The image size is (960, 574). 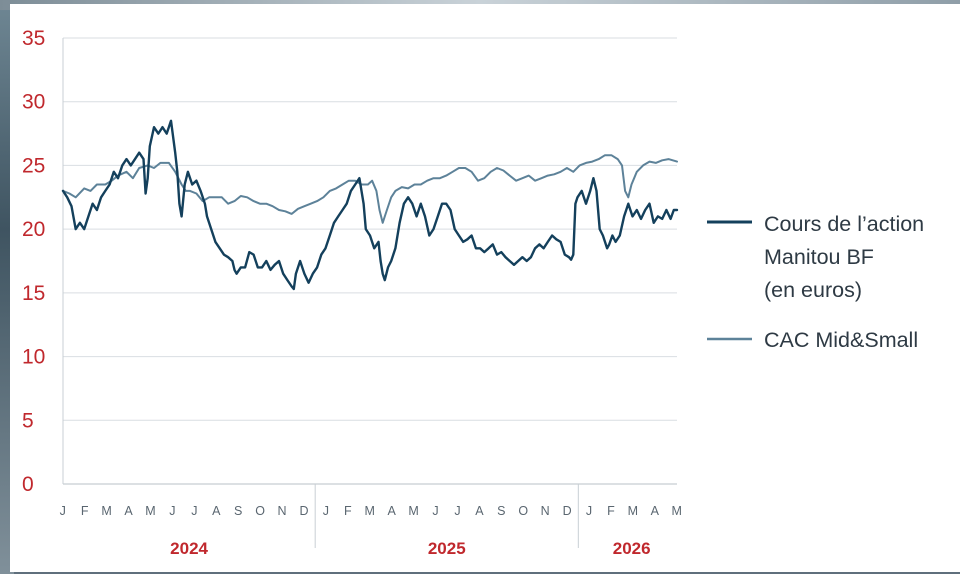 I want to click on legend-label: CAC Mid&Small, so click(x=841, y=340).